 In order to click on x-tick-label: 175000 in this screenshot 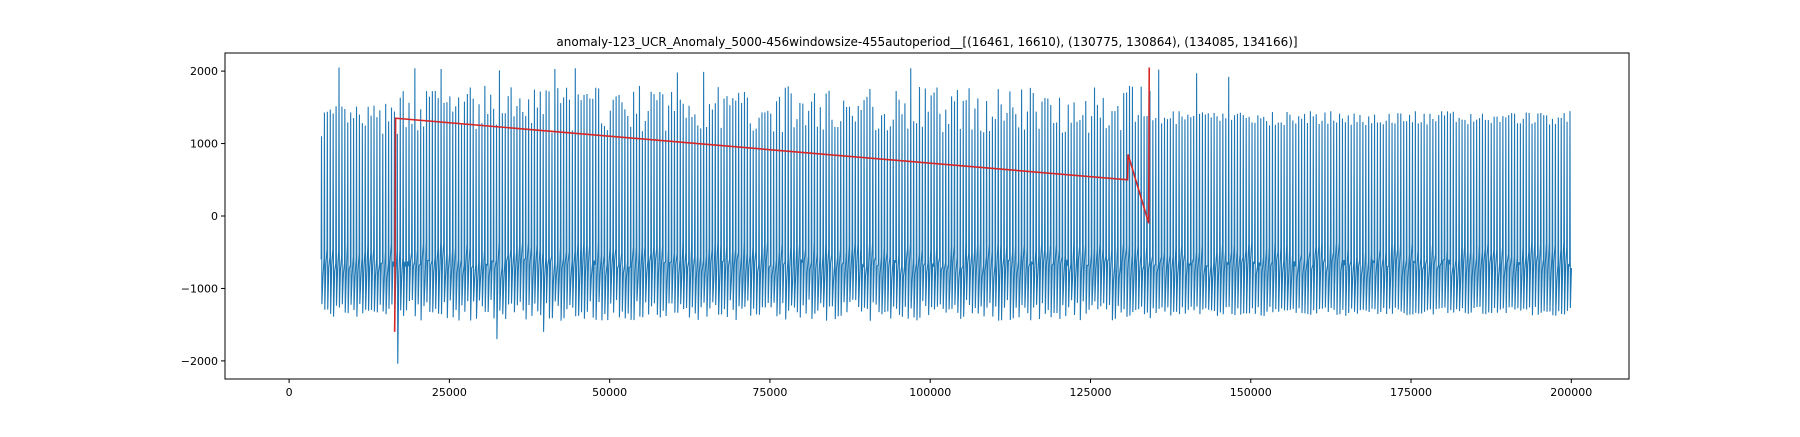, I will do `click(1411, 392)`.